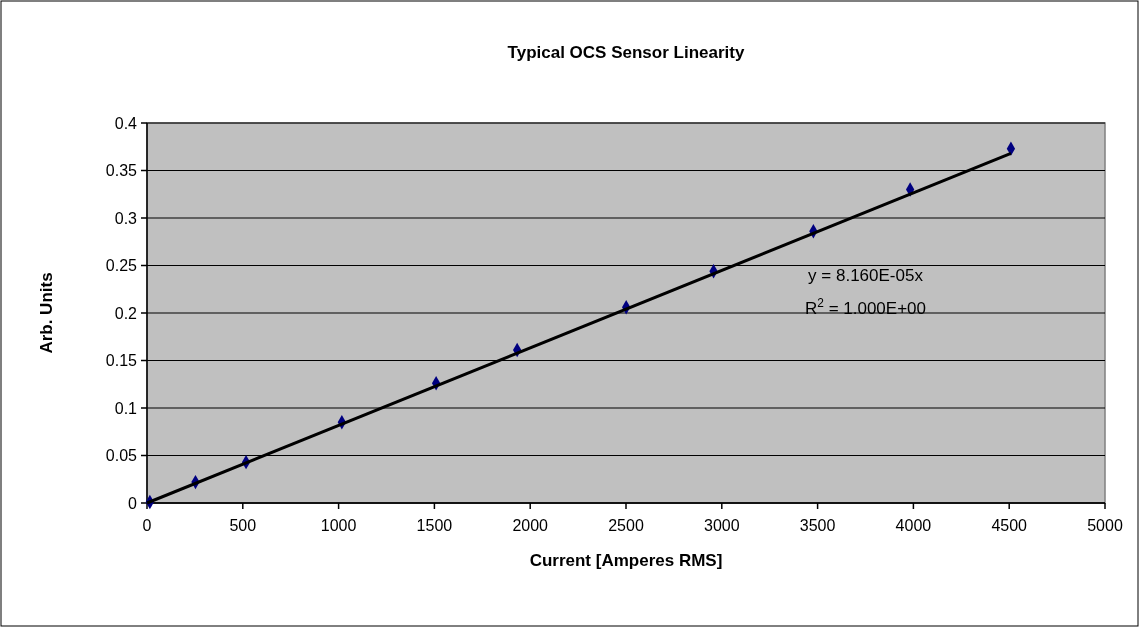  I want to click on x-tick-label: 0, so click(147, 525).